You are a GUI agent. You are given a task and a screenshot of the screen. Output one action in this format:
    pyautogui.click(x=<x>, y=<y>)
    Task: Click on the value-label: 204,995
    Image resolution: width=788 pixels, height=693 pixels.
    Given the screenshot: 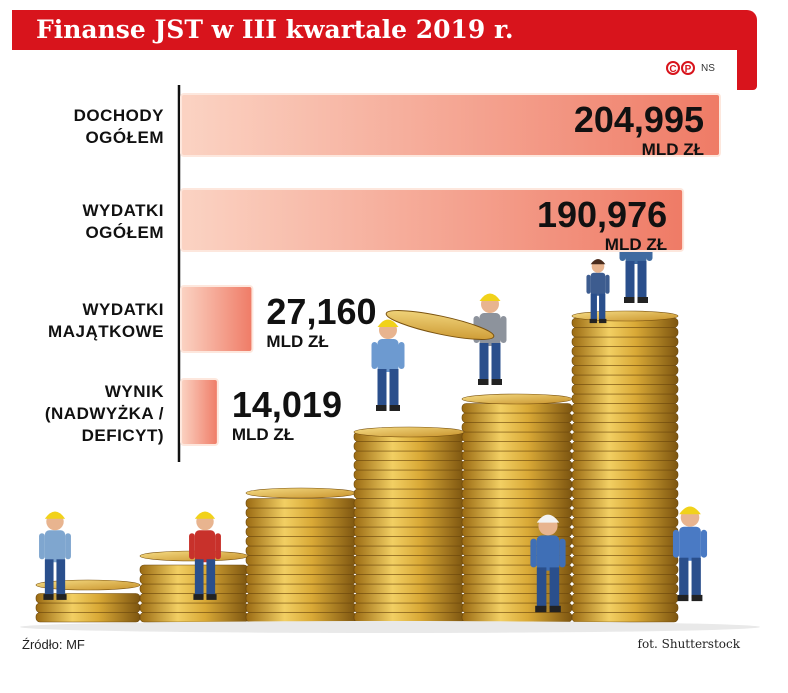 What is the action you would take?
    pyautogui.click(x=639, y=119)
    